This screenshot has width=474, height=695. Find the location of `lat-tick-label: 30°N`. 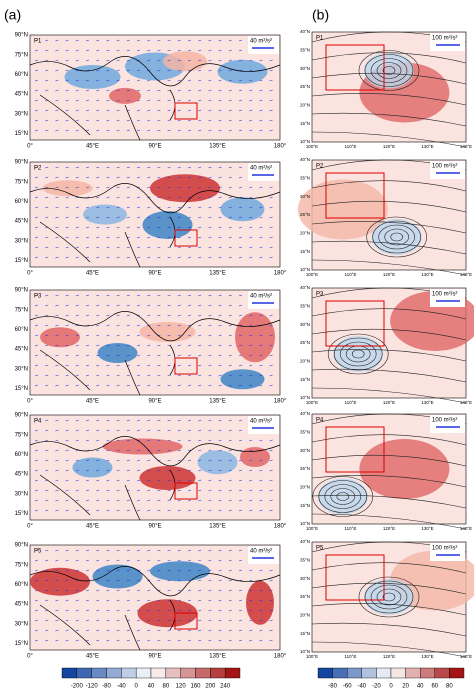

lat-tick-label: 30°N is located at coordinates (21, 369).